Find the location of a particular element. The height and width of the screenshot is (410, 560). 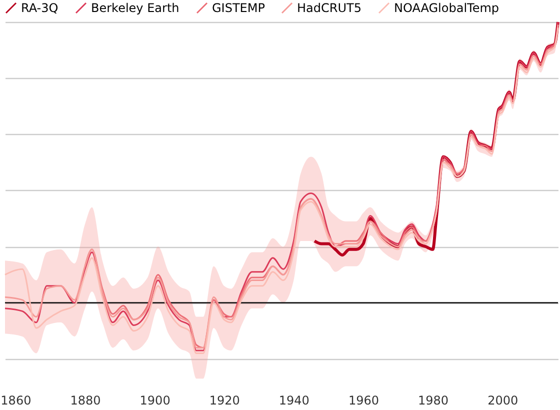

x-tick-label: 1880 is located at coordinates (85, 401).